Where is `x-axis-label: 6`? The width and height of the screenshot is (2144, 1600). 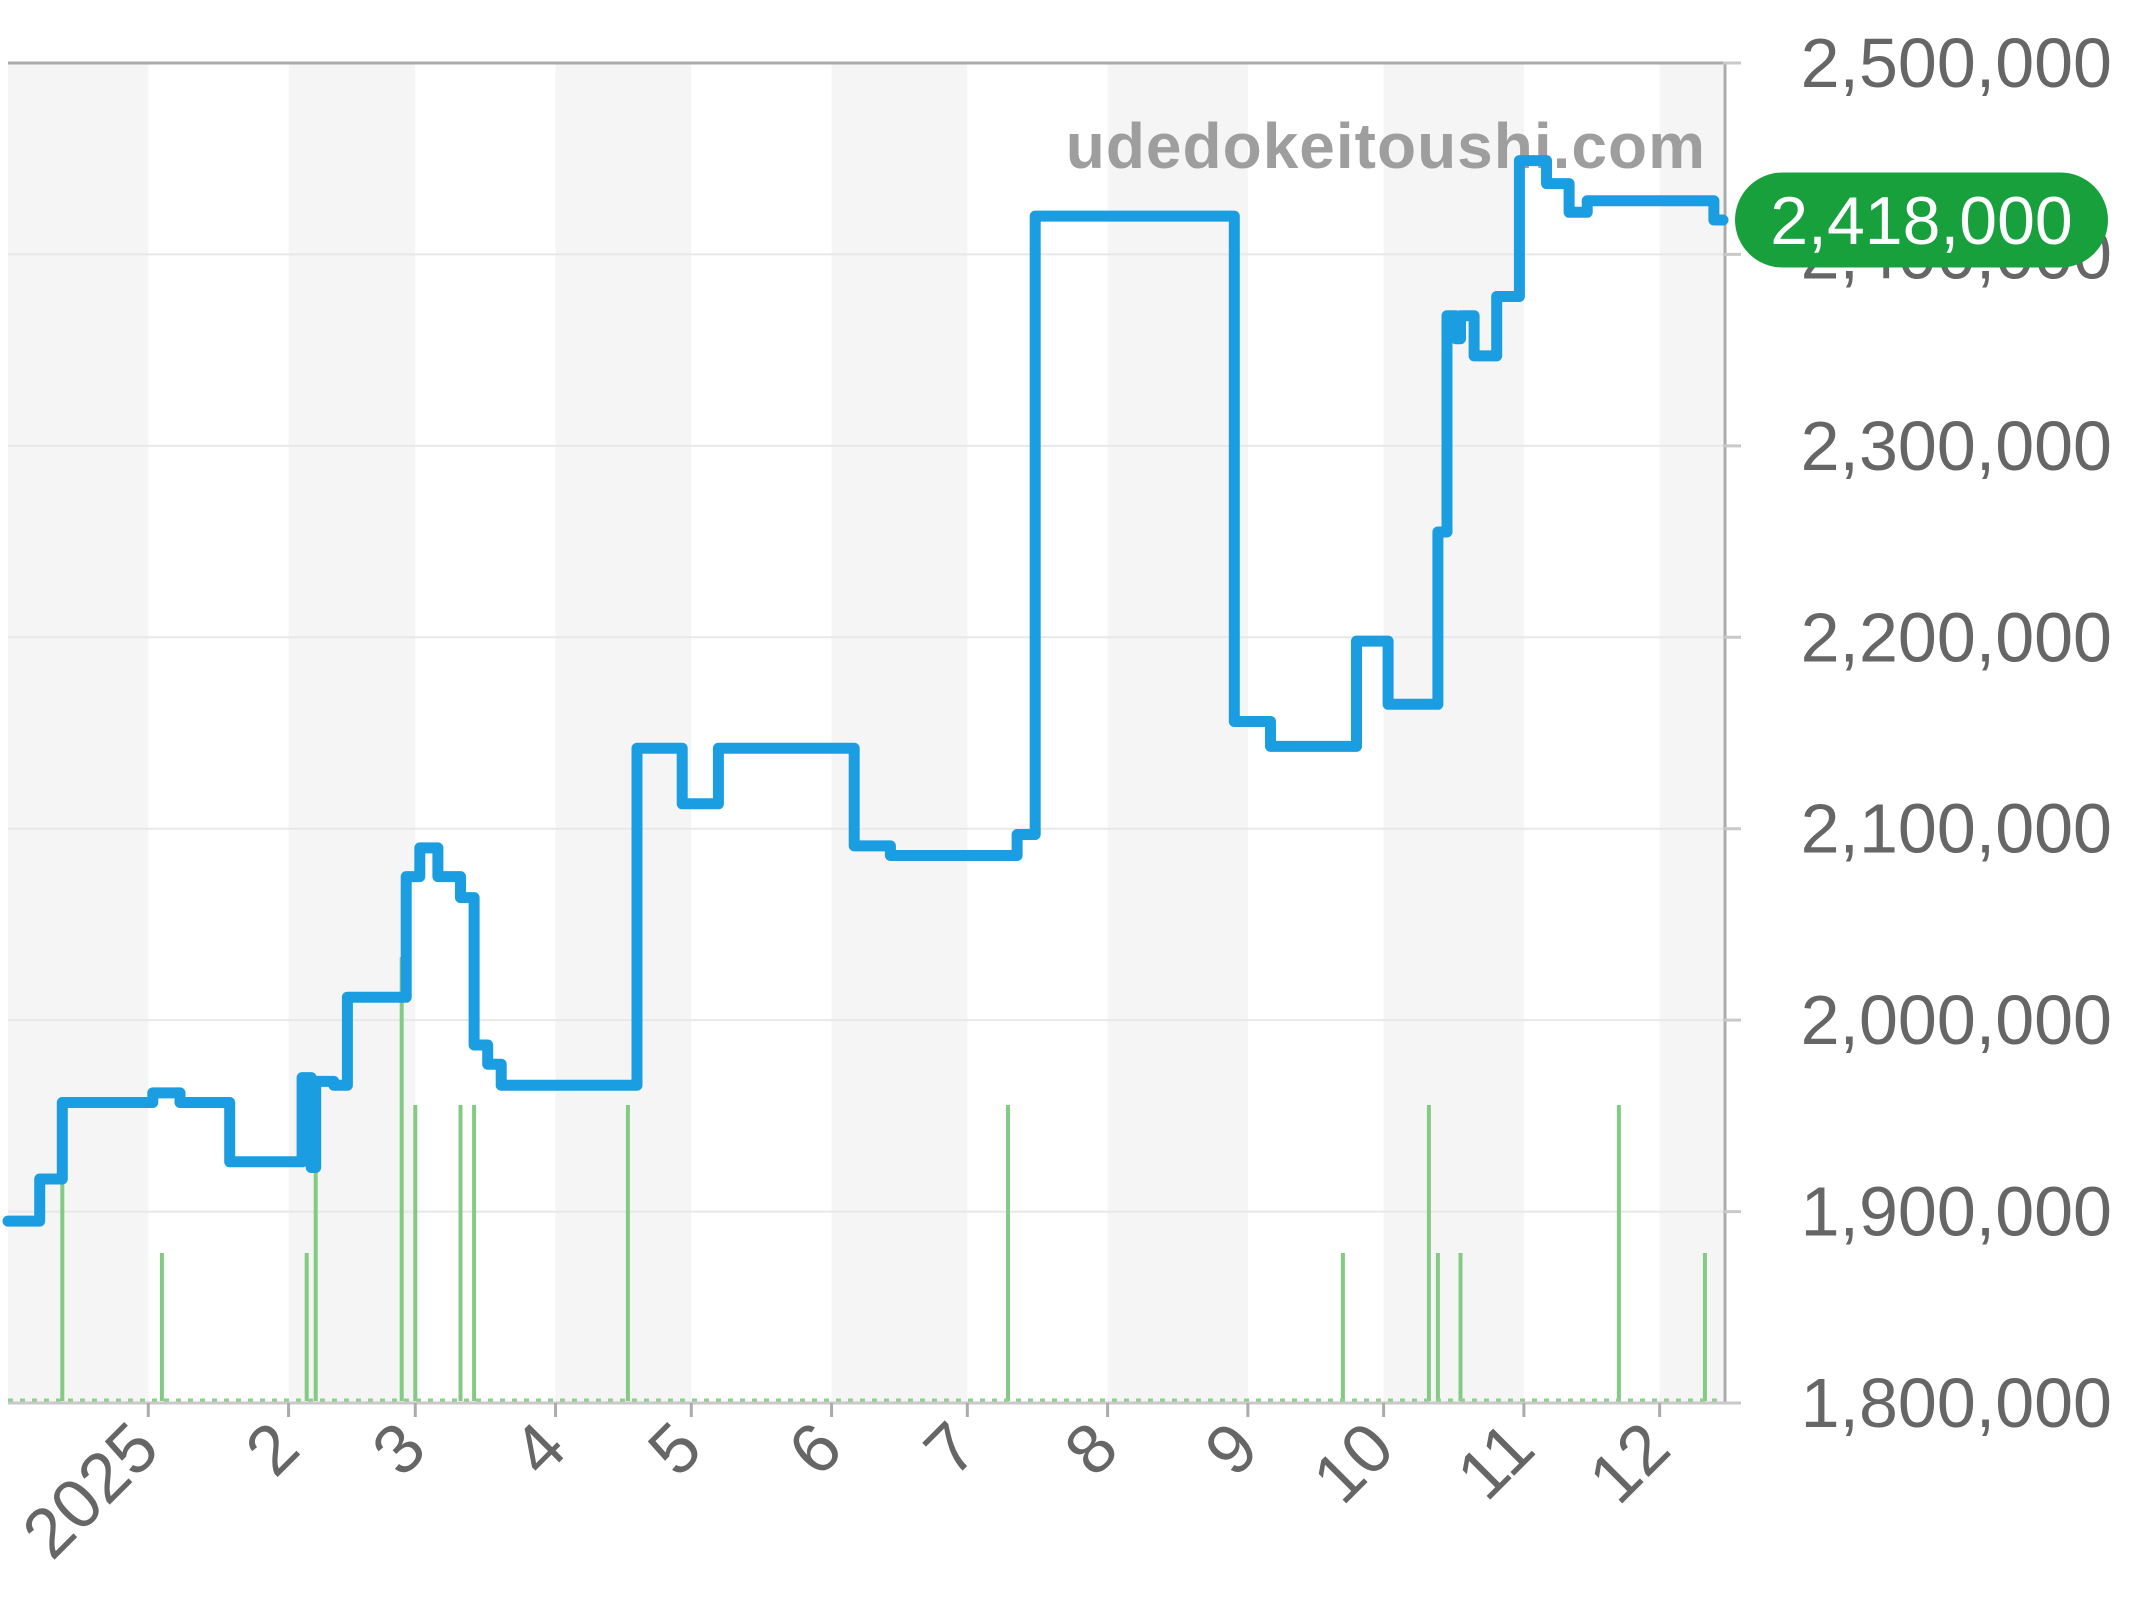
x-axis-label: 6 is located at coordinates (815, 1448).